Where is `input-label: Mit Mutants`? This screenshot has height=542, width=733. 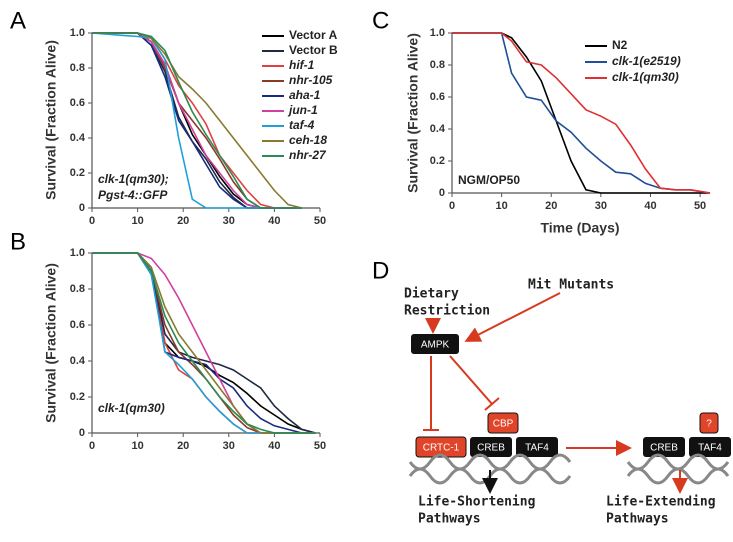 input-label: Mit Mutants is located at coordinates (571, 285).